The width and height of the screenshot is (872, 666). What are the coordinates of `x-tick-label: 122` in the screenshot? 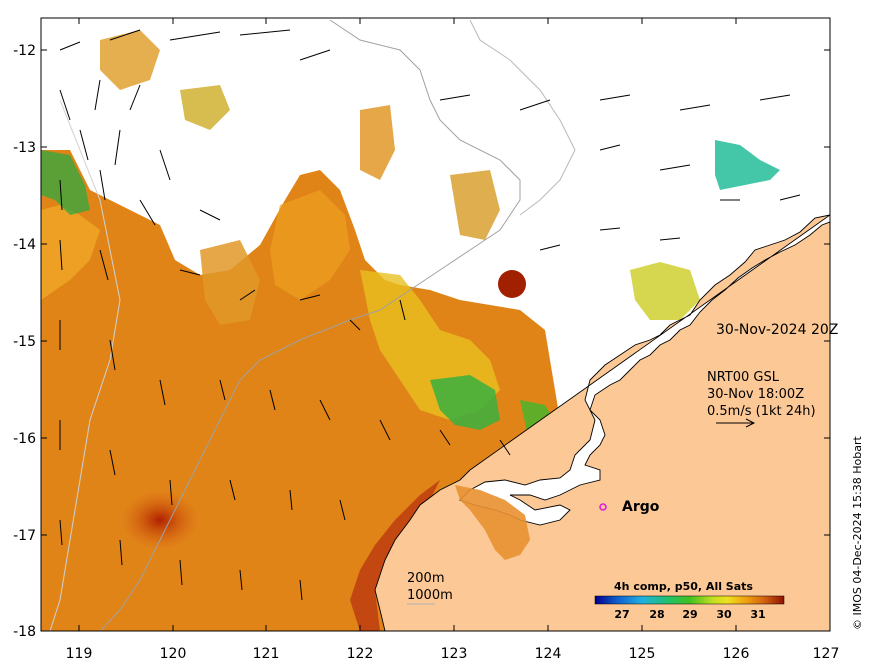 It's located at (360, 654).